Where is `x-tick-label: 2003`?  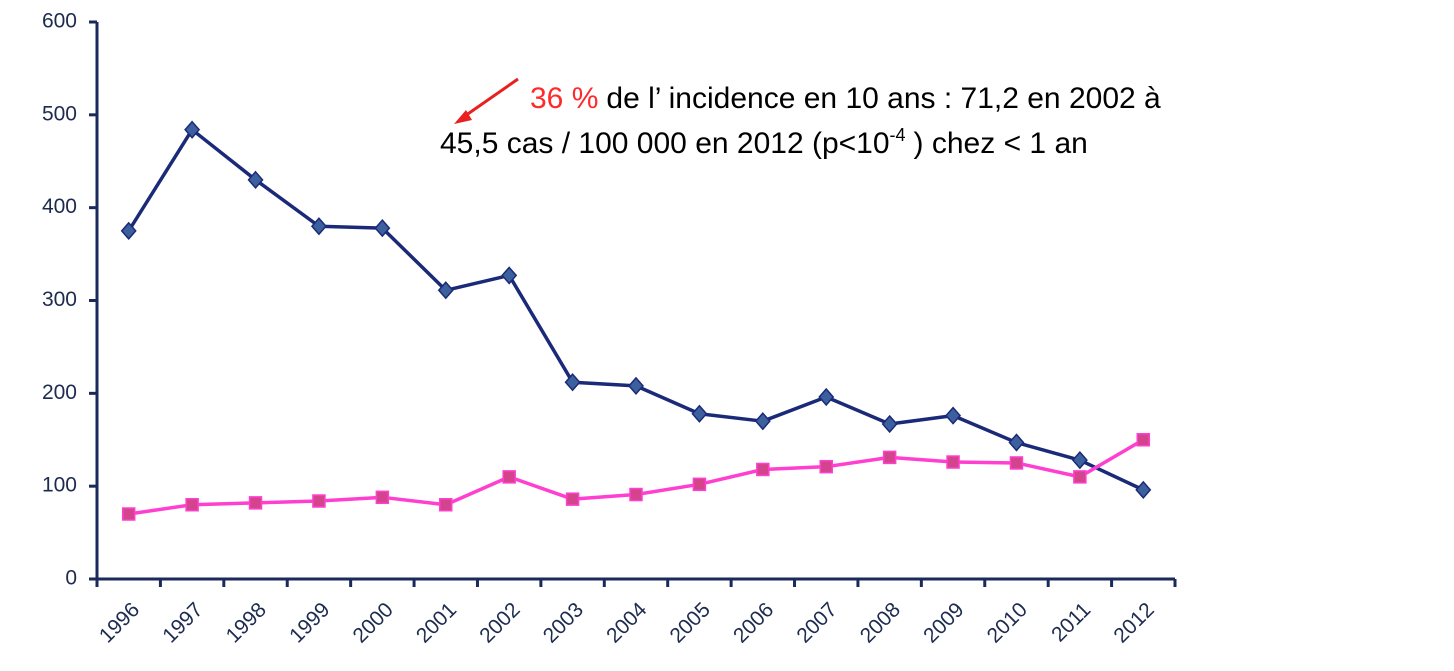 x-tick-label: 2003 is located at coordinates (563, 622).